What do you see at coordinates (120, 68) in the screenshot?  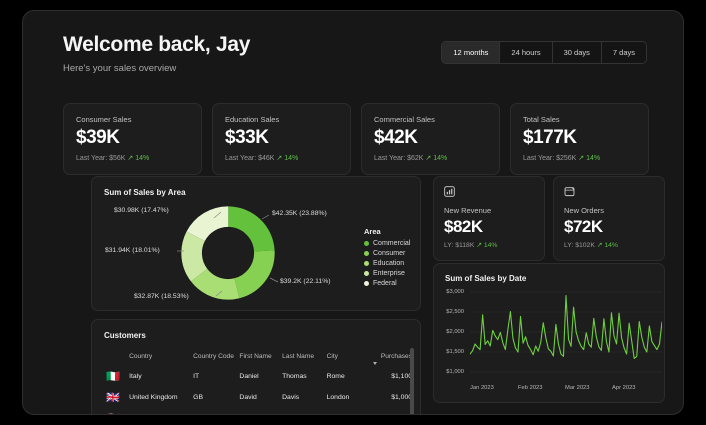 I see `page-subtitle: Here's your sales overview` at bounding box center [120, 68].